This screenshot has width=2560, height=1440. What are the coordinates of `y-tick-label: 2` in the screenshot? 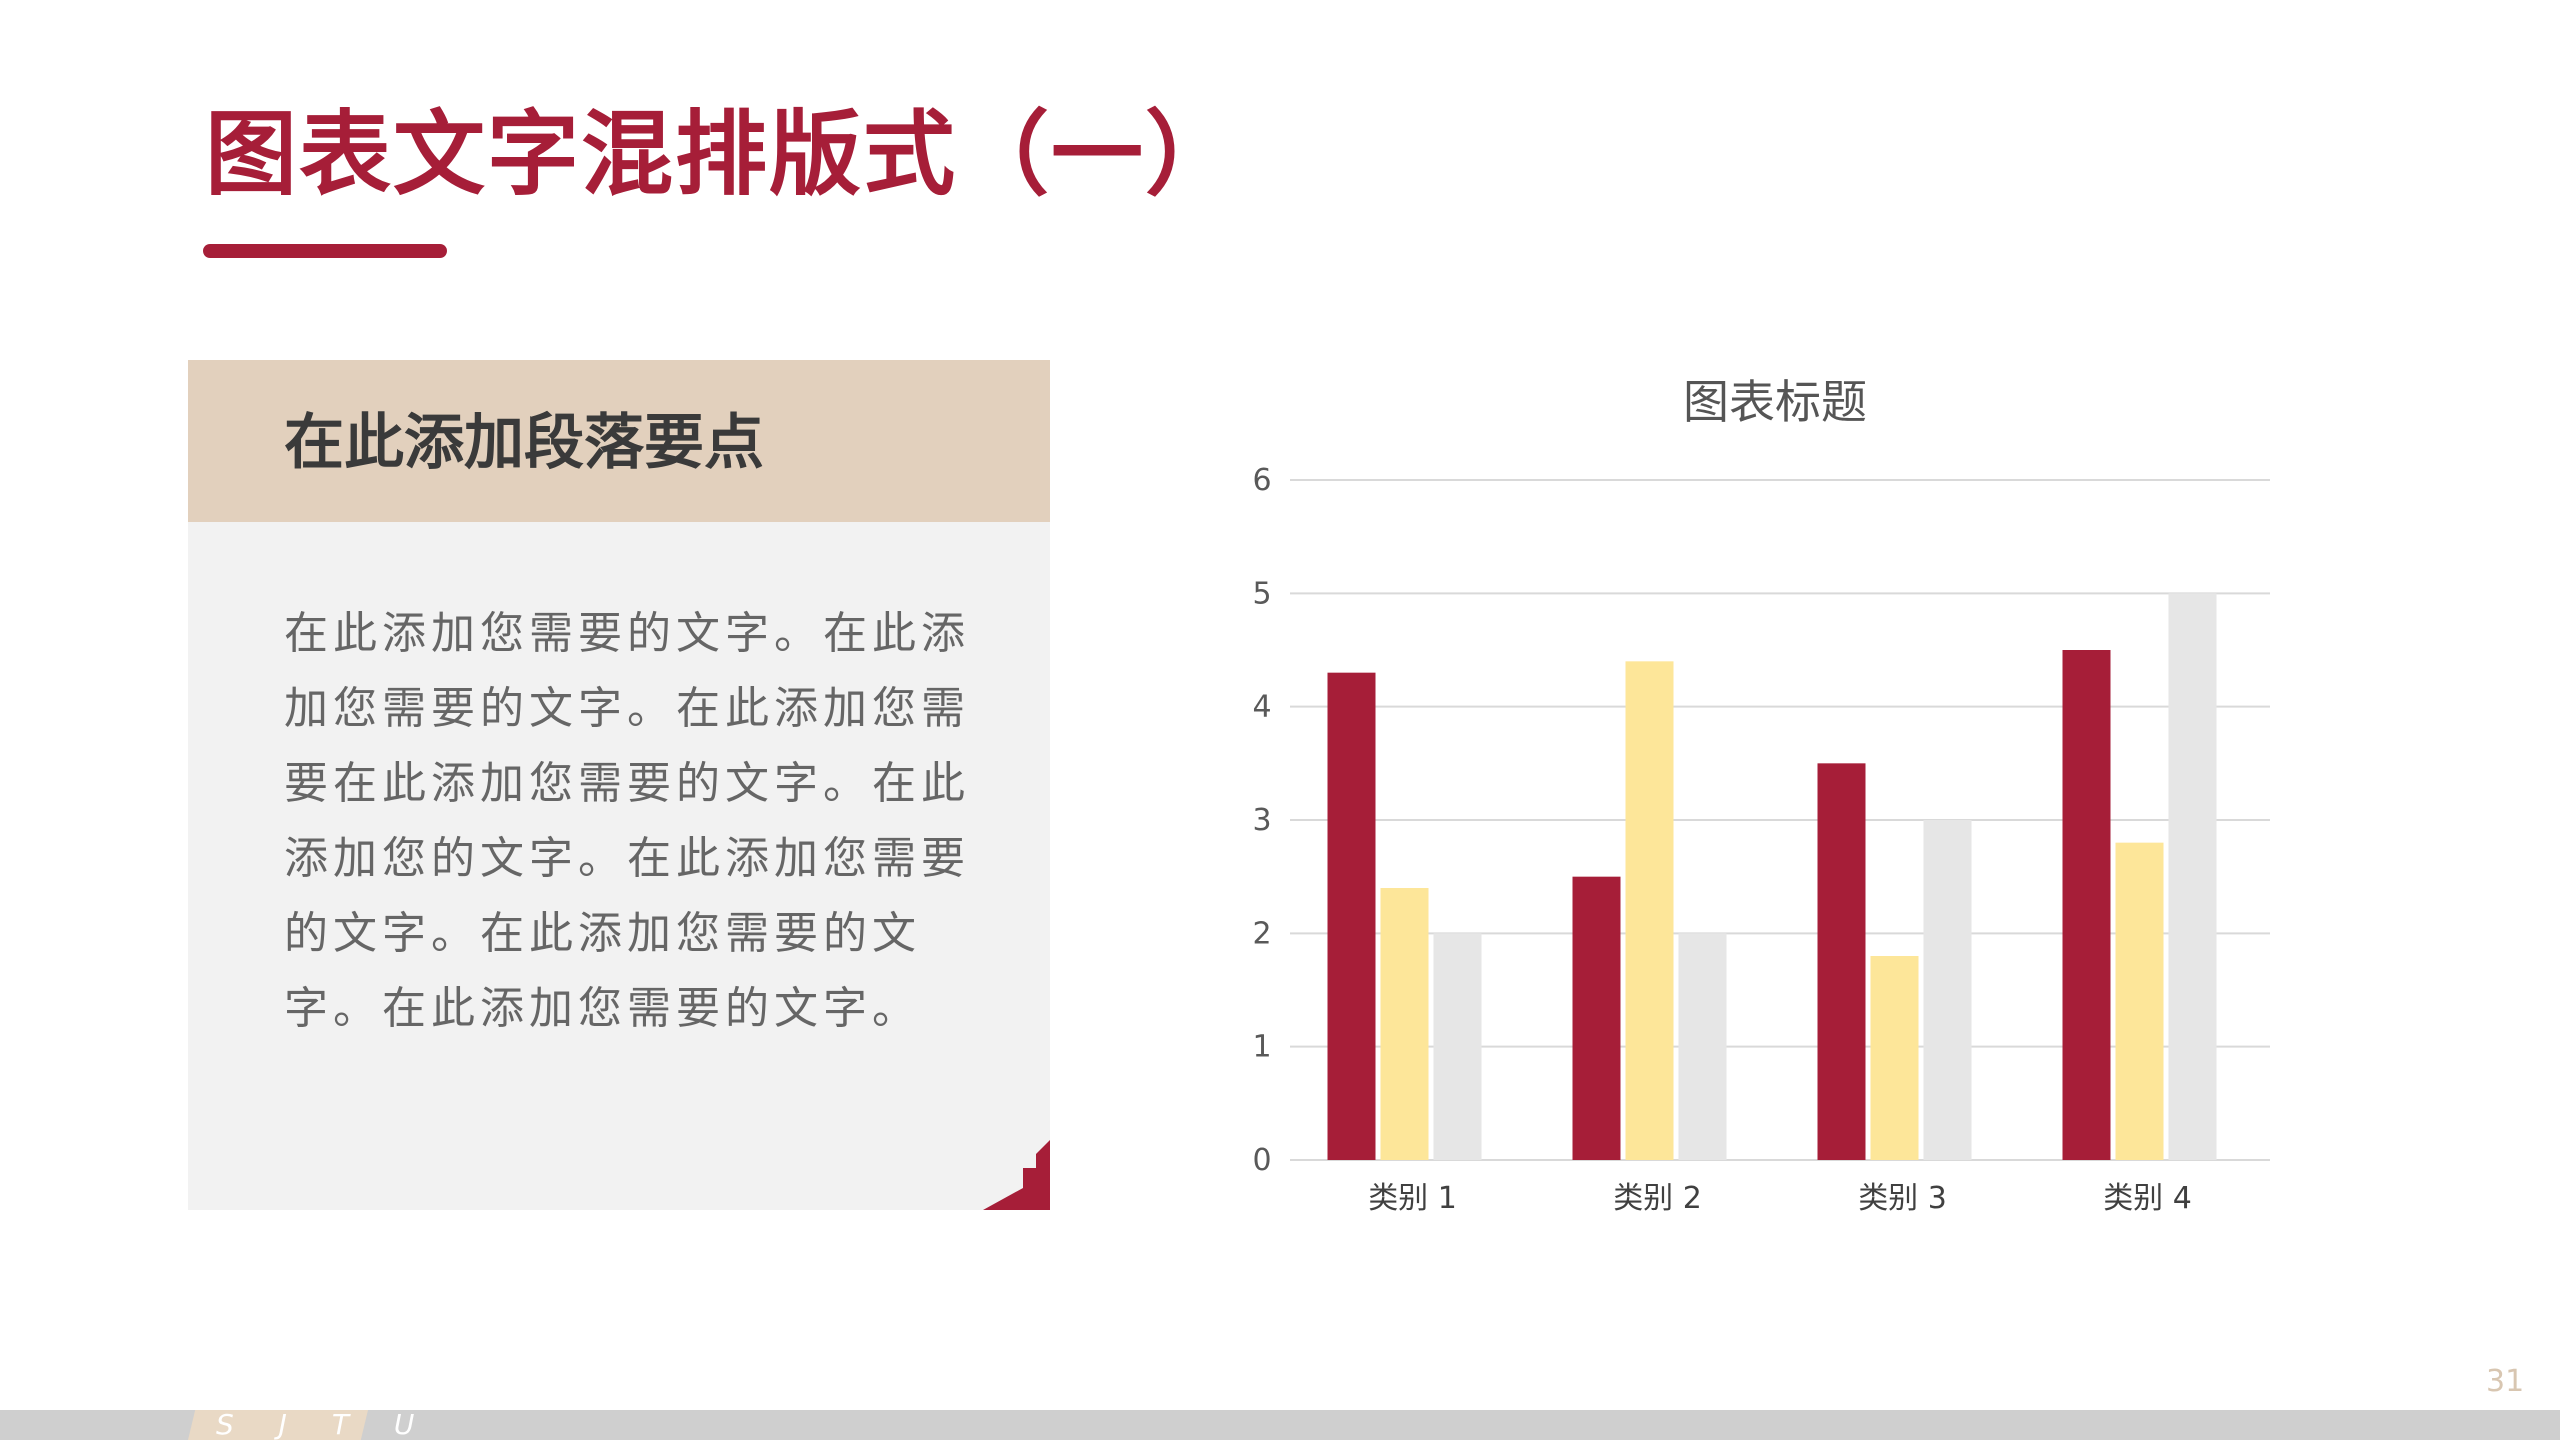 It's located at (1261, 933).